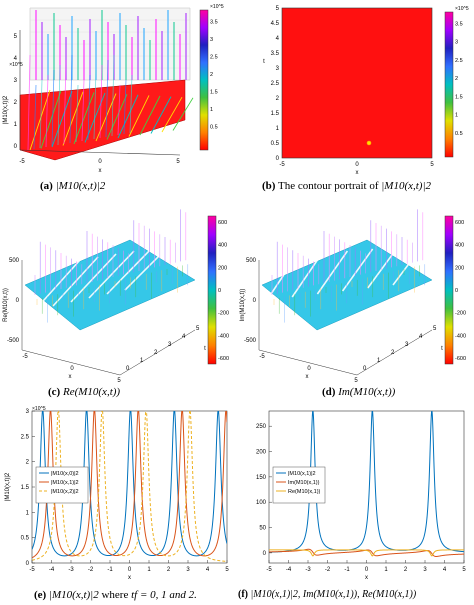 Image resolution: width=474 pixels, height=605 pixels. What do you see at coordinates (214, 22) in the screenshot?
I see `a-colorbar-tick: 3.5` at bounding box center [214, 22].